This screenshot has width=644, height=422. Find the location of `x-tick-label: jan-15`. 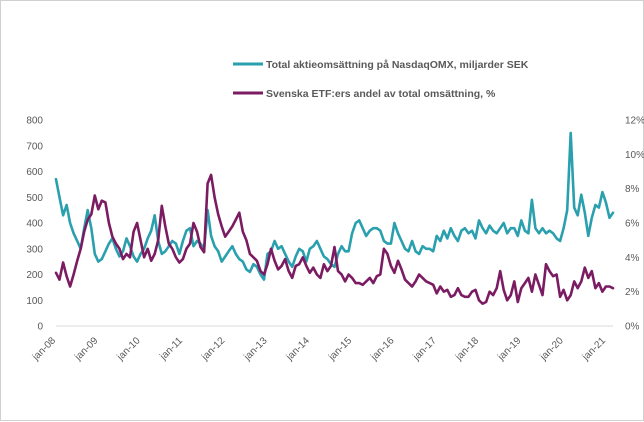

x-tick-label: jan-15 is located at coordinates (340, 349).